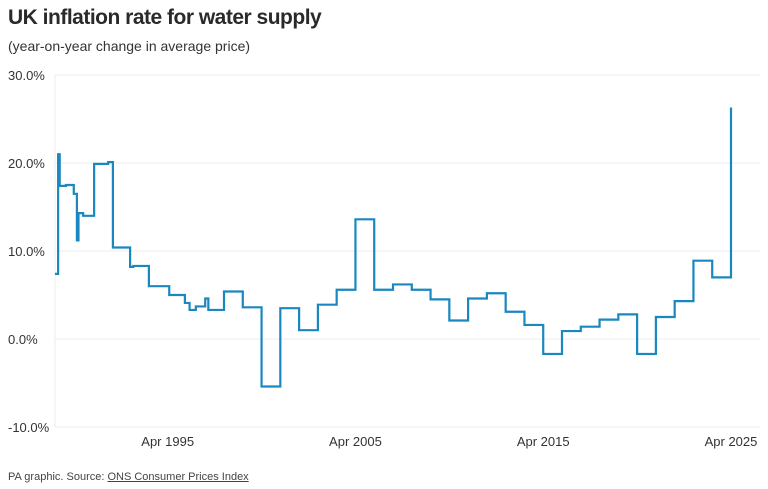  What do you see at coordinates (178, 477) in the screenshot?
I see `source-link: ONS Consumer Prices Index` at bounding box center [178, 477].